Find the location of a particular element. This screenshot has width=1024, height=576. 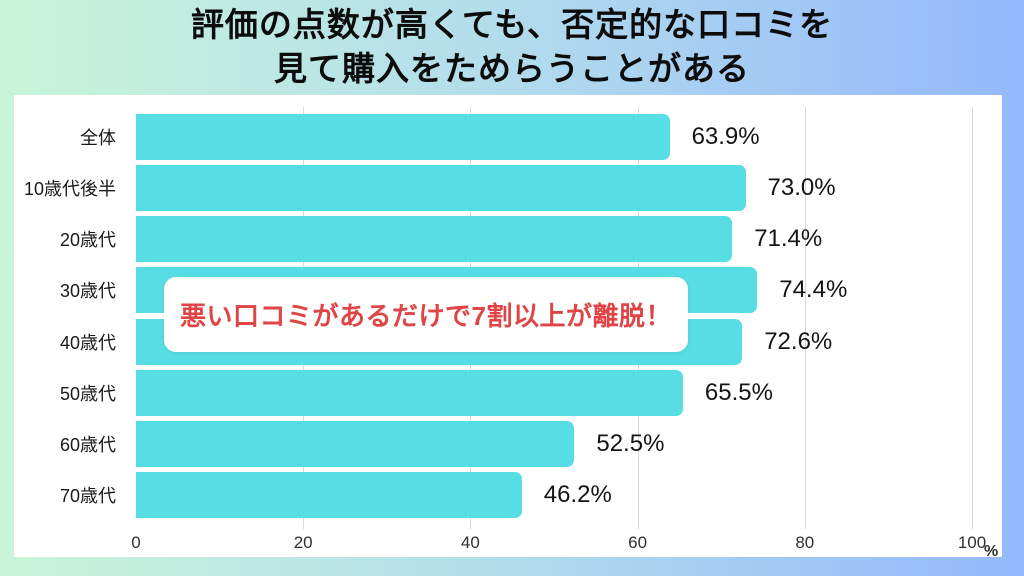

category-label: 50歳代 is located at coordinates (87, 393).